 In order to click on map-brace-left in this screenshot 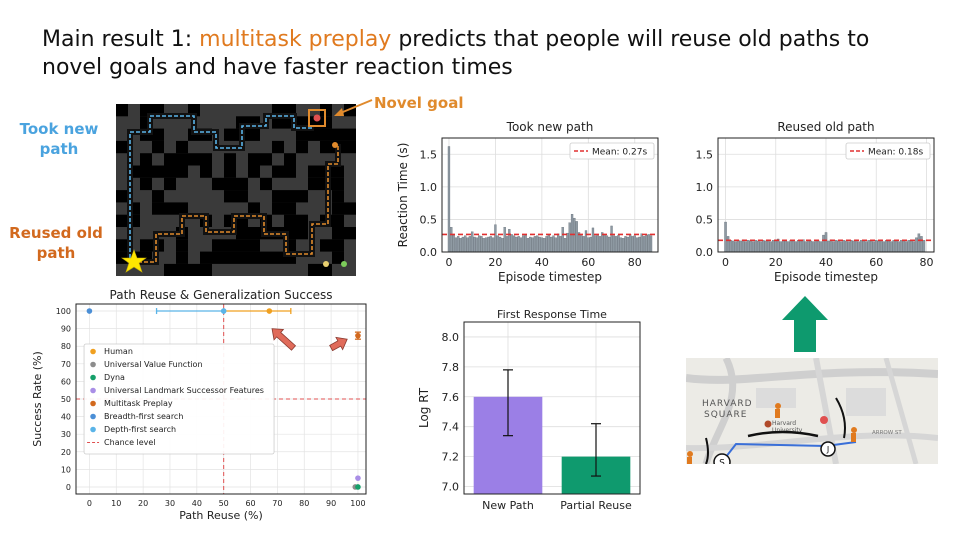, I will do `click(707, 450)`.